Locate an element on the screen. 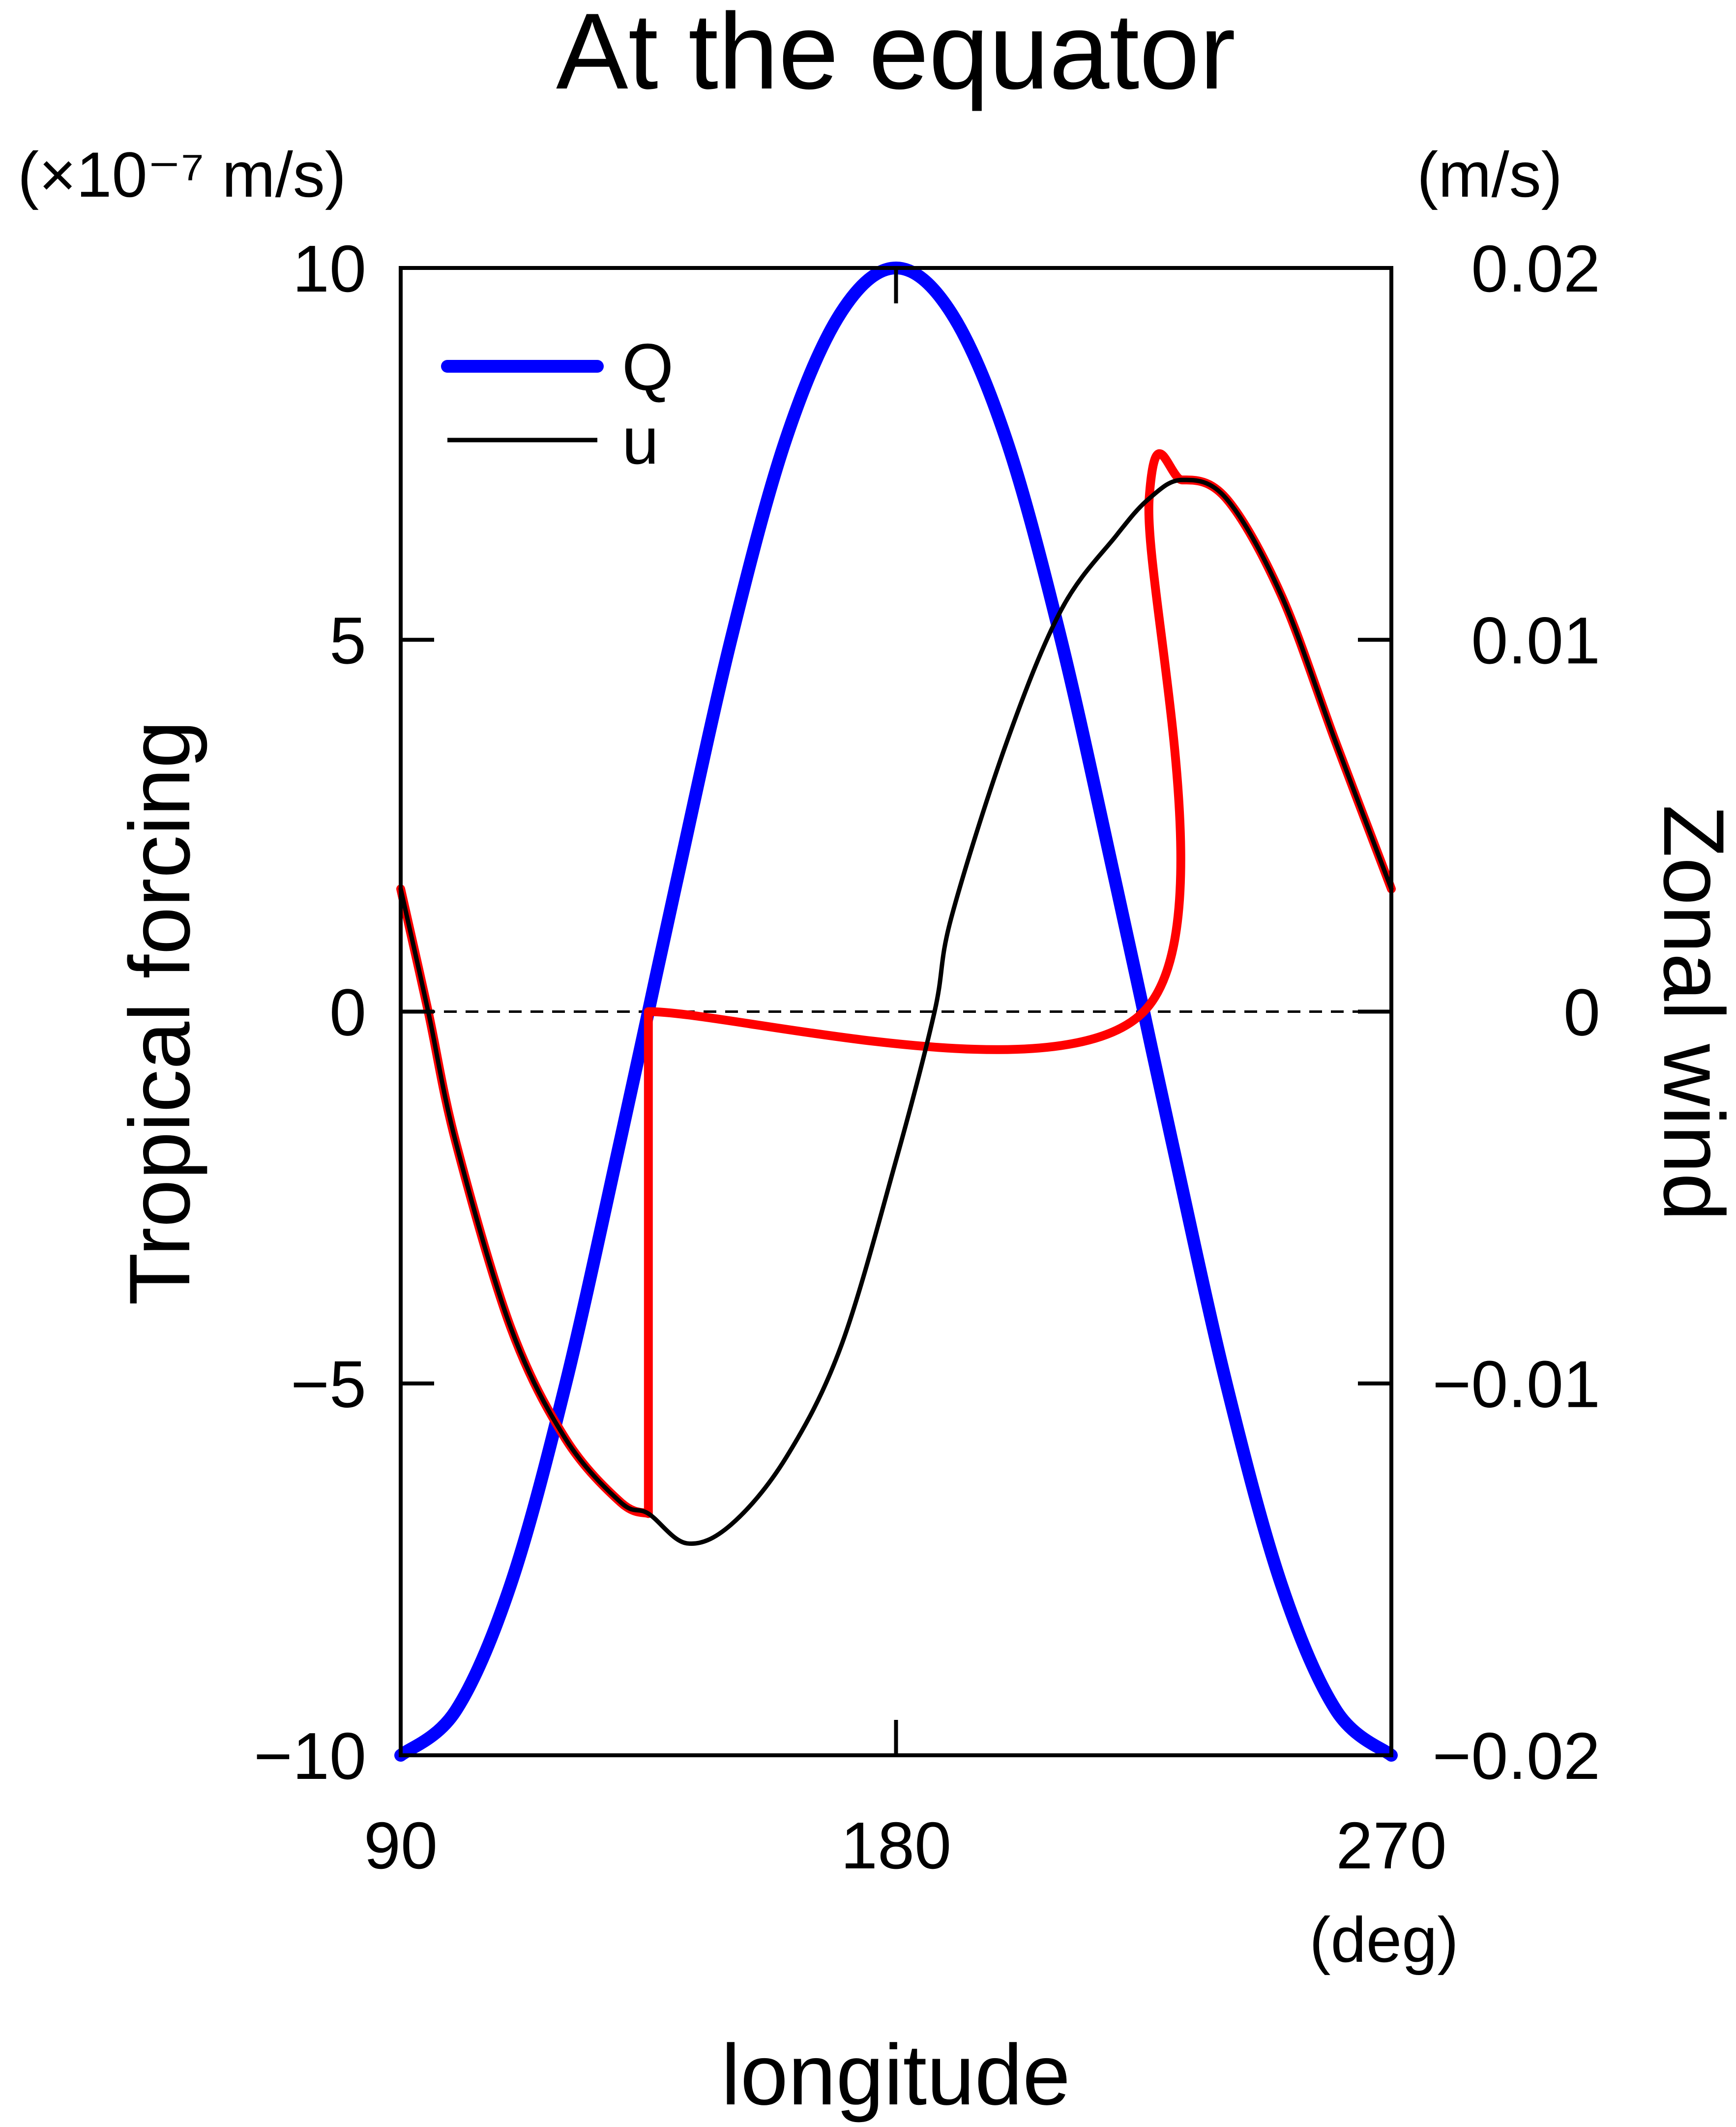 Image resolution: width=1736 pixels, height=2127 pixels. y-tick-label-left: 0 is located at coordinates (347, 1012).